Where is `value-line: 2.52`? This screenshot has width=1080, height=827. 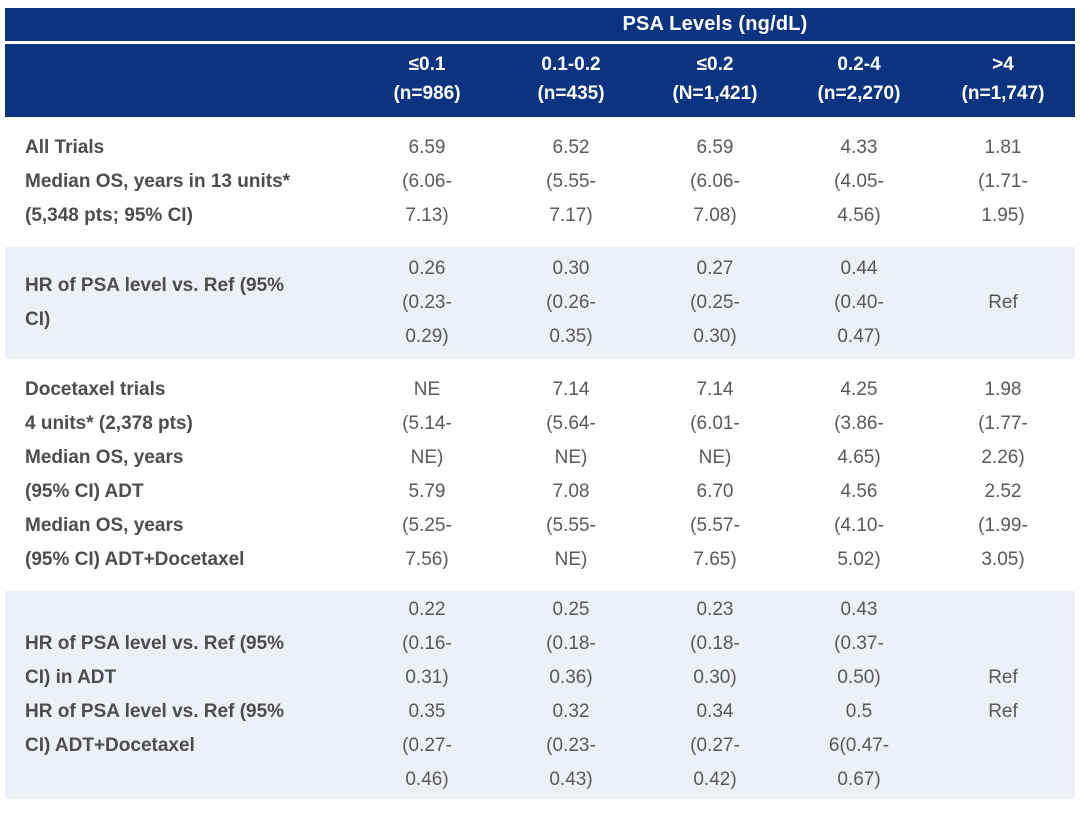
value-line: 2.52 is located at coordinates (1003, 491).